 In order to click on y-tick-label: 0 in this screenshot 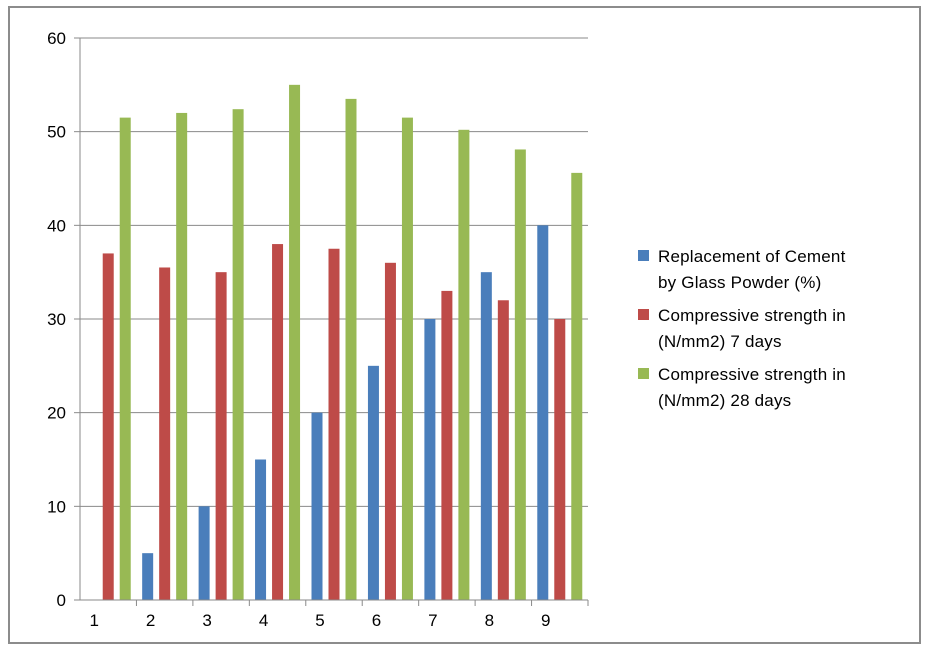, I will do `click(61, 600)`.